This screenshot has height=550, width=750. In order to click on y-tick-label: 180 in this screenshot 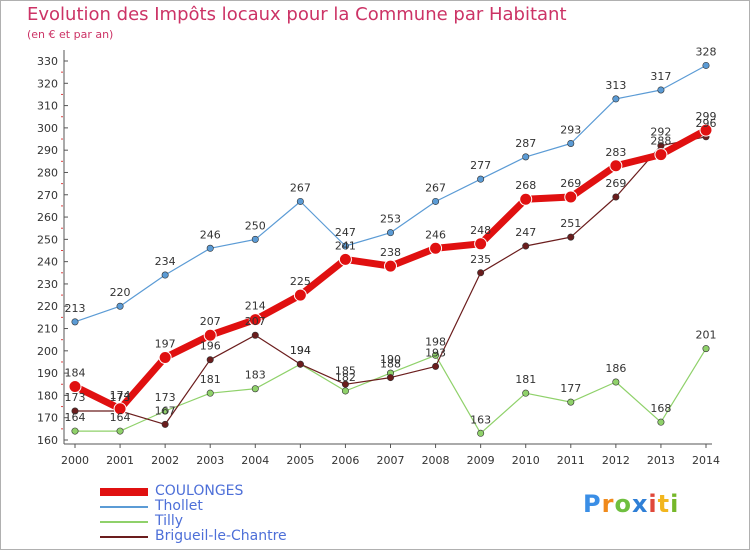, I will do `click(47, 395)`.